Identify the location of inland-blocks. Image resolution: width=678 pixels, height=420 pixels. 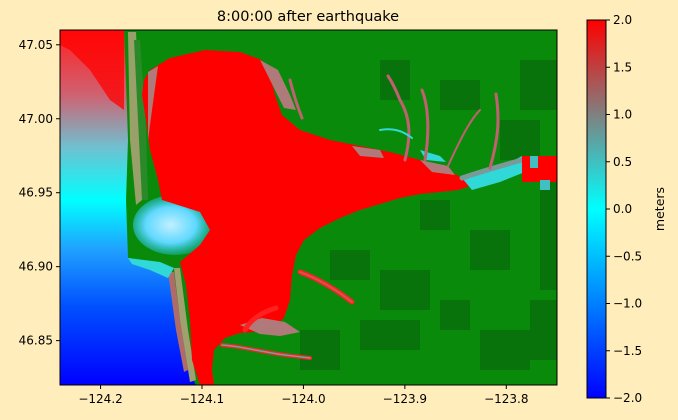
(539, 173).